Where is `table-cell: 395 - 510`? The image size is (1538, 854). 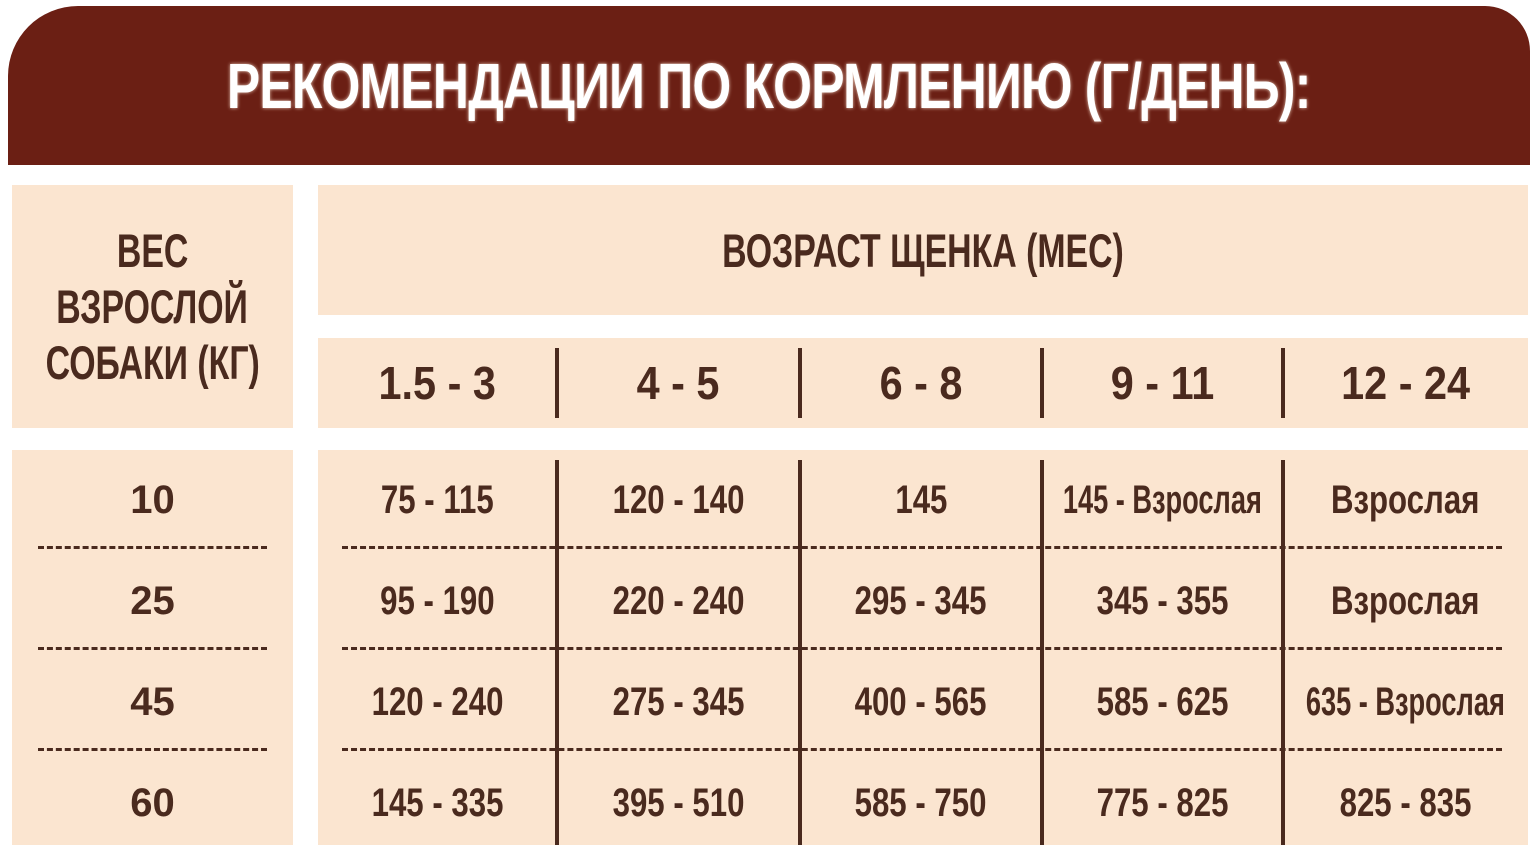
table-cell: 395 - 510 is located at coordinates (678, 803).